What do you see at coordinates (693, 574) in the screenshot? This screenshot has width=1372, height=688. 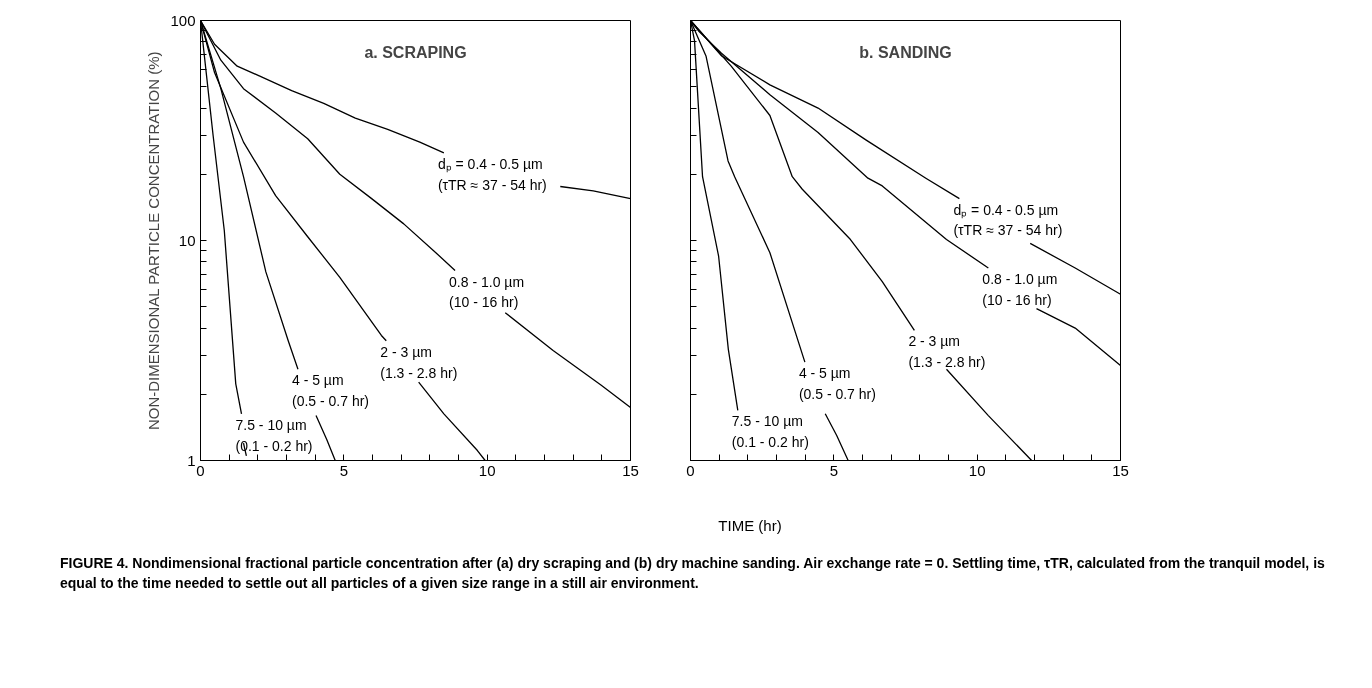 I see `caption: FIGURE 4. Nondimensional fractional particle concentration after (a) dry scraping and (b) dry machine sanding. Air exchange rate = 0. Settling time, τTR, calculated from the tranquil model, is equal to the time needed to settle out all particles of a given size range in a still air environment.` at bounding box center [693, 574].